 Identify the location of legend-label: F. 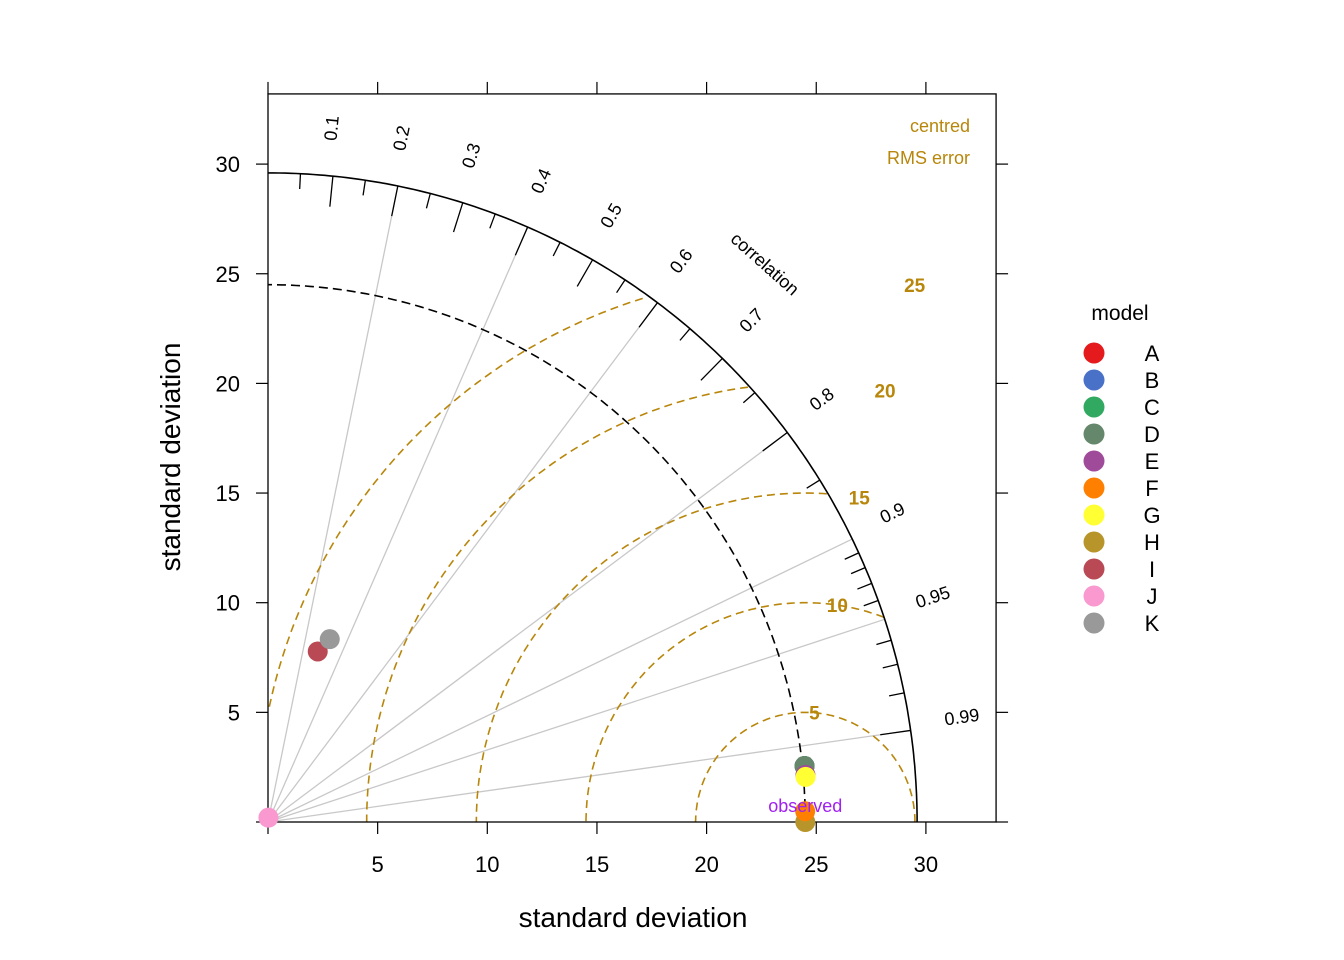
(1151, 488).